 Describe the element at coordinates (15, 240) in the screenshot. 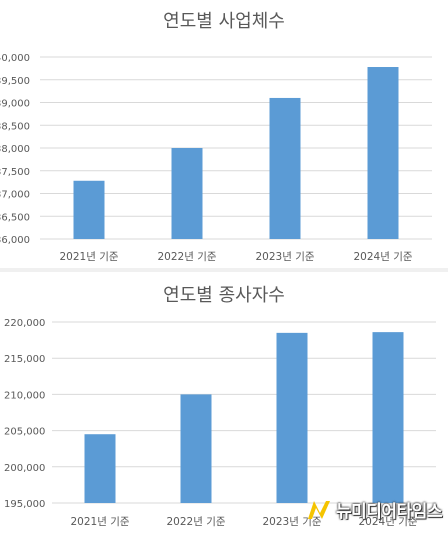

I see `y-tick-label: 36,000` at that location.